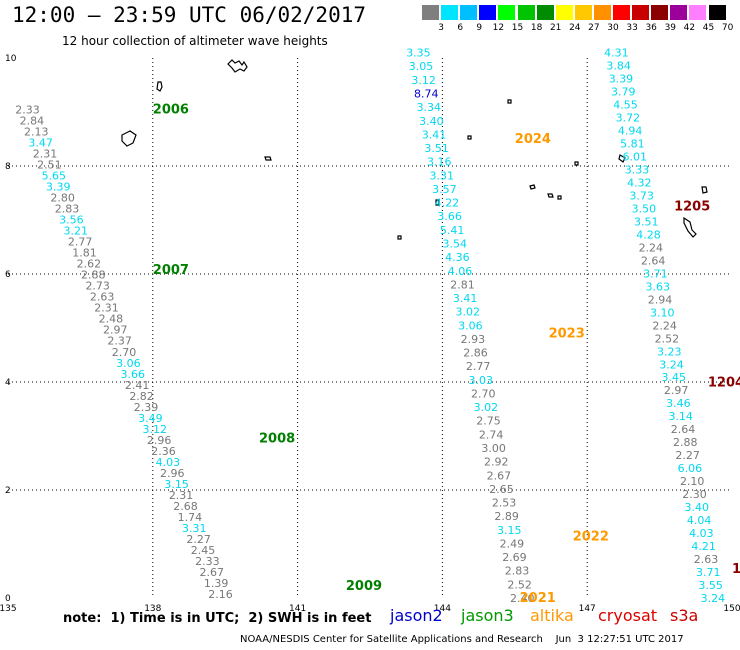 The image size is (740, 650). I want to click on wave-height-value: 3.40, so click(431, 121).